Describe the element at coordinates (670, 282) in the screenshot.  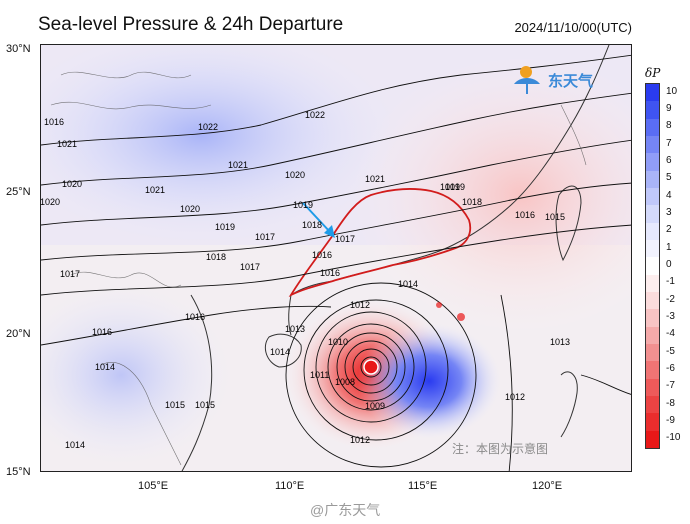
I see `colorbar-label: -1` at that location.